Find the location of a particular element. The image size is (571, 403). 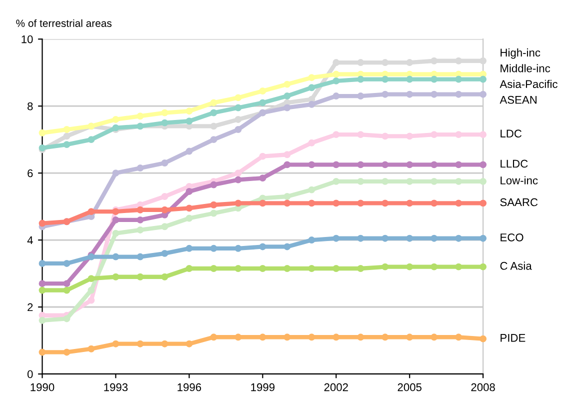

series-label: PIDE is located at coordinates (513, 338).